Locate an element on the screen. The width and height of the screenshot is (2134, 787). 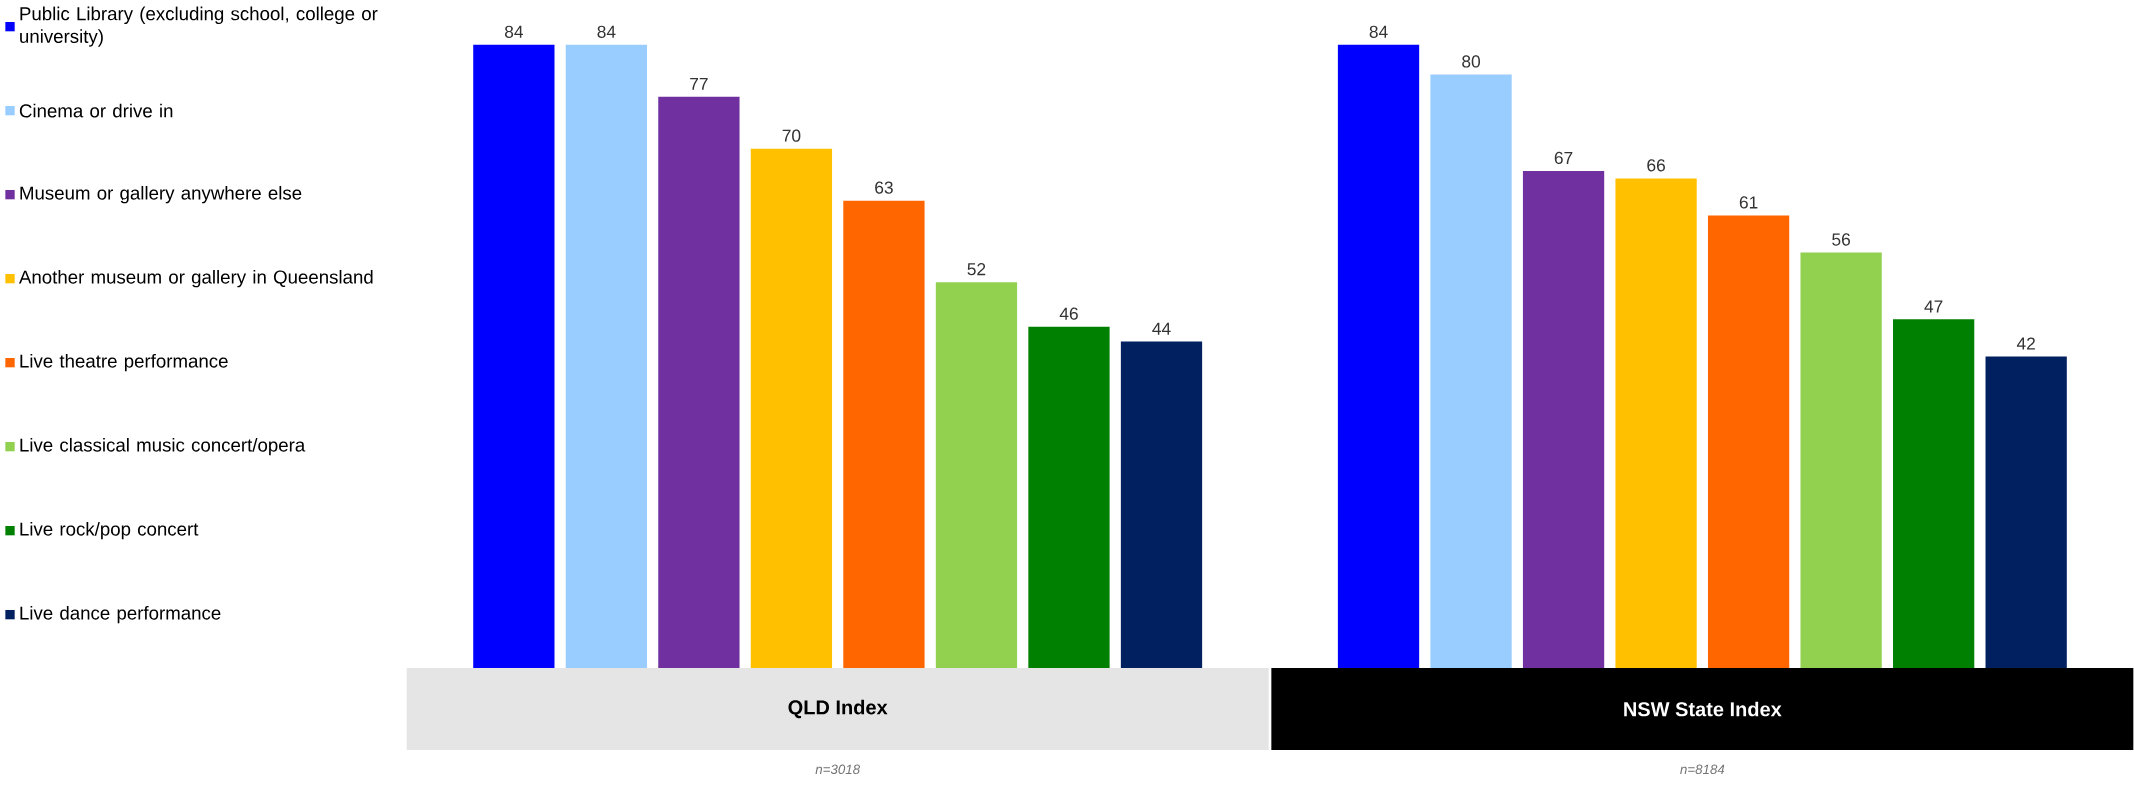
legend-label: Live rock/pop concert is located at coordinates (109, 530).